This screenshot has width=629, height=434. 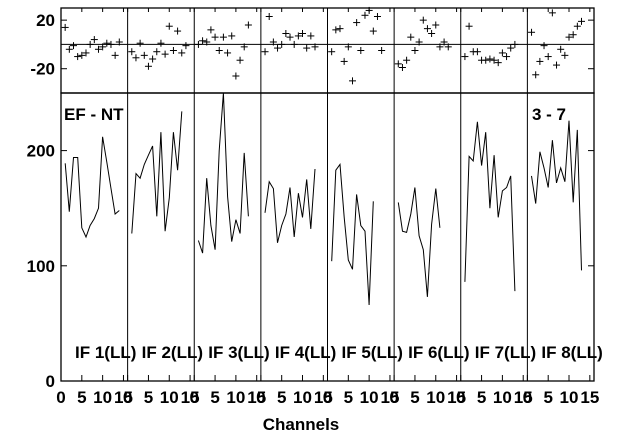 What do you see at coordinates (571, 352) in the screenshot?
I see `if-label: IF 8(LL)` at bounding box center [571, 352].